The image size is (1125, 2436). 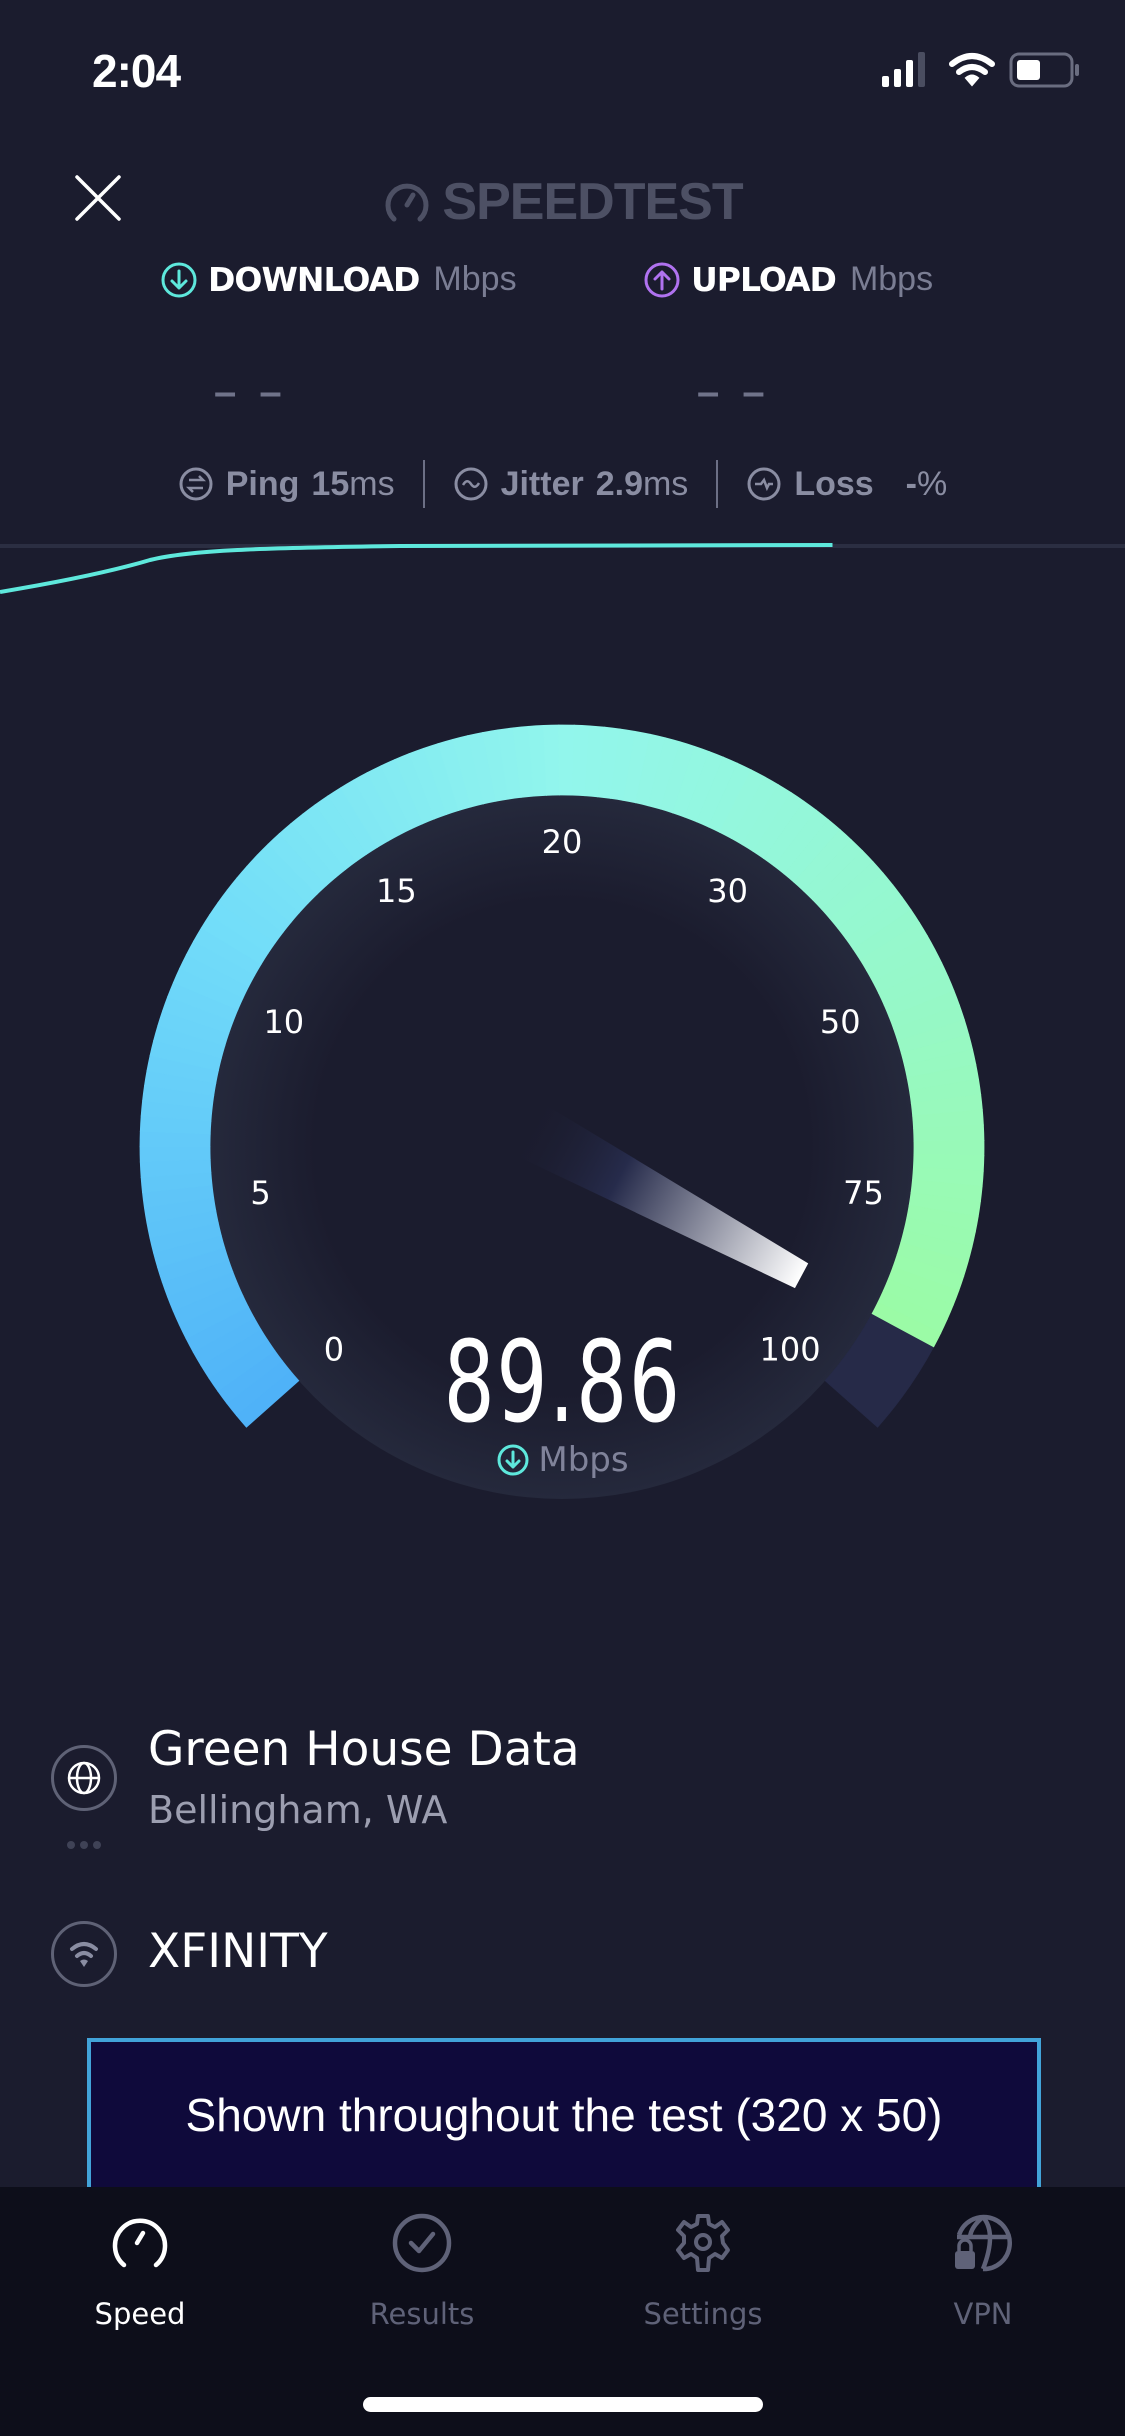 What do you see at coordinates (840, 1022) in the screenshot?
I see `gauge-scale-label: 50` at bounding box center [840, 1022].